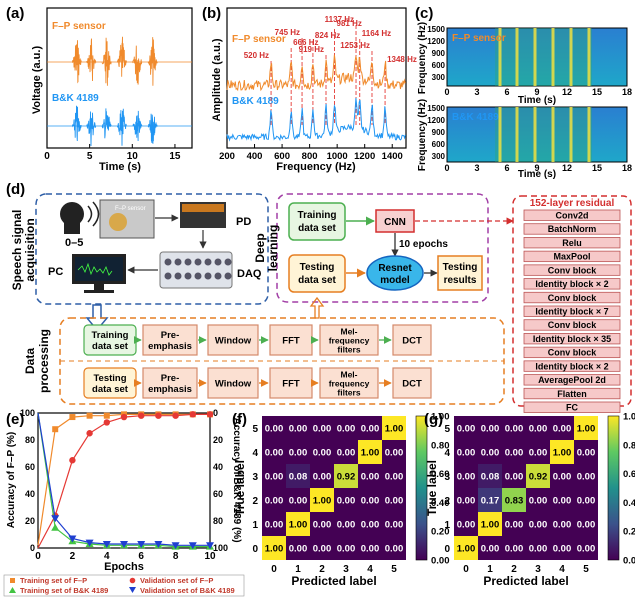 This screenshot has width=635, height=602. I want to click on panel-c-ylabel-bot: Frequency (Hz), so click(422, 135).